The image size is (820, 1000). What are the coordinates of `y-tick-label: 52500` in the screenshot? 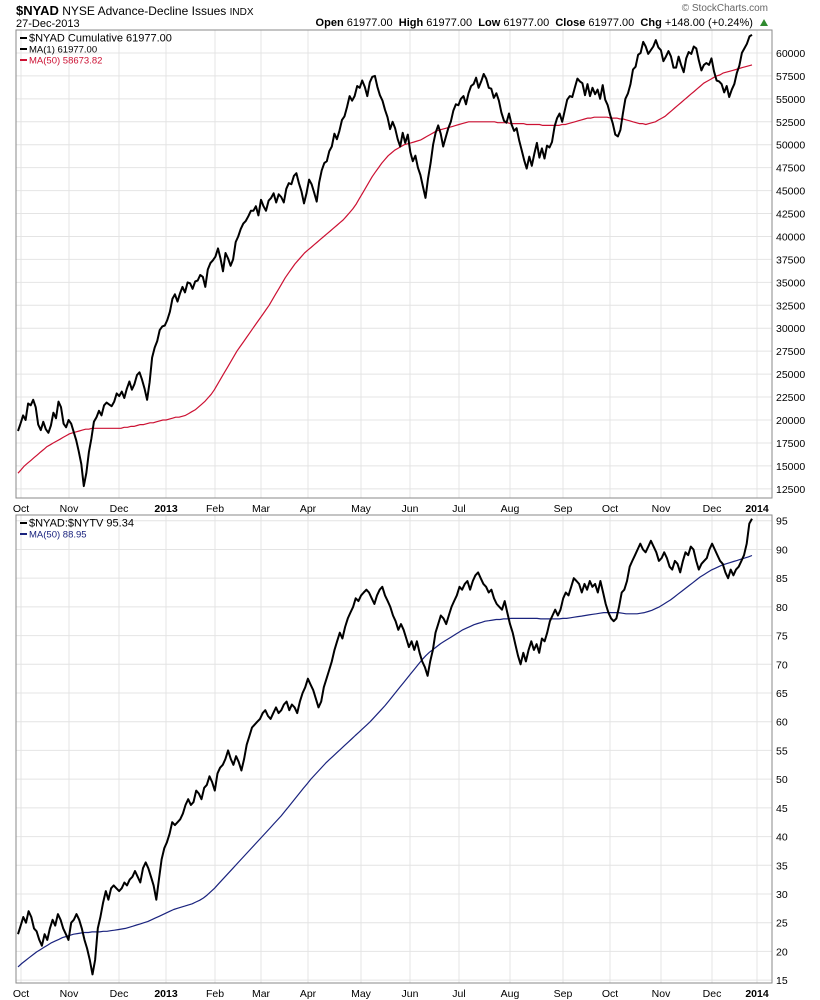 It's located at (790, 123).